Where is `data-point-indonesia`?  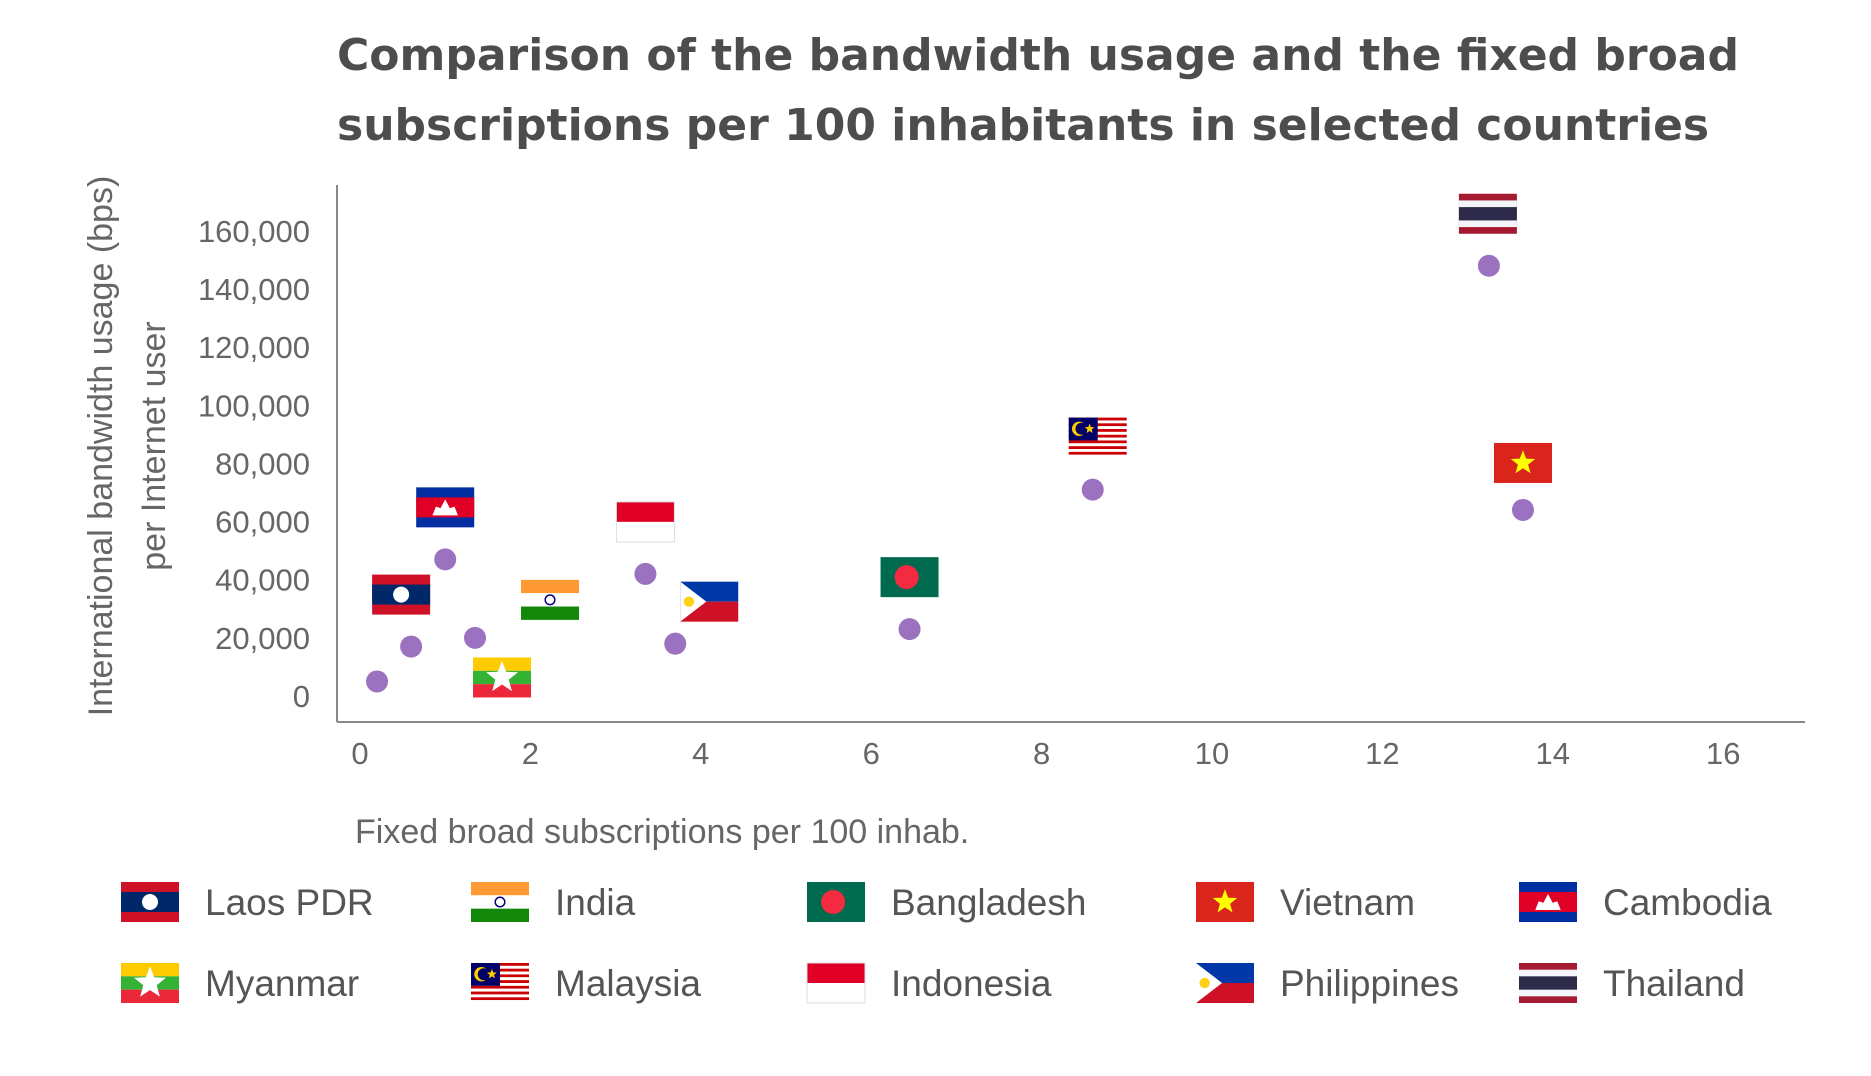 data-point-indonesia is located at coordinates (645, 573).